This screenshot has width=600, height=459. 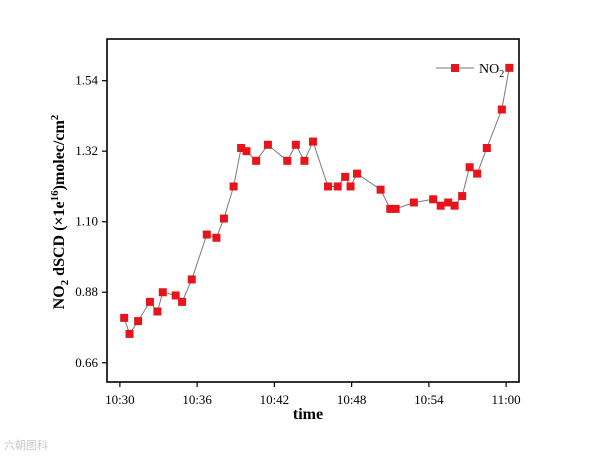 I want to click on watermark: 六朝图科, so click(x=26, y=445).